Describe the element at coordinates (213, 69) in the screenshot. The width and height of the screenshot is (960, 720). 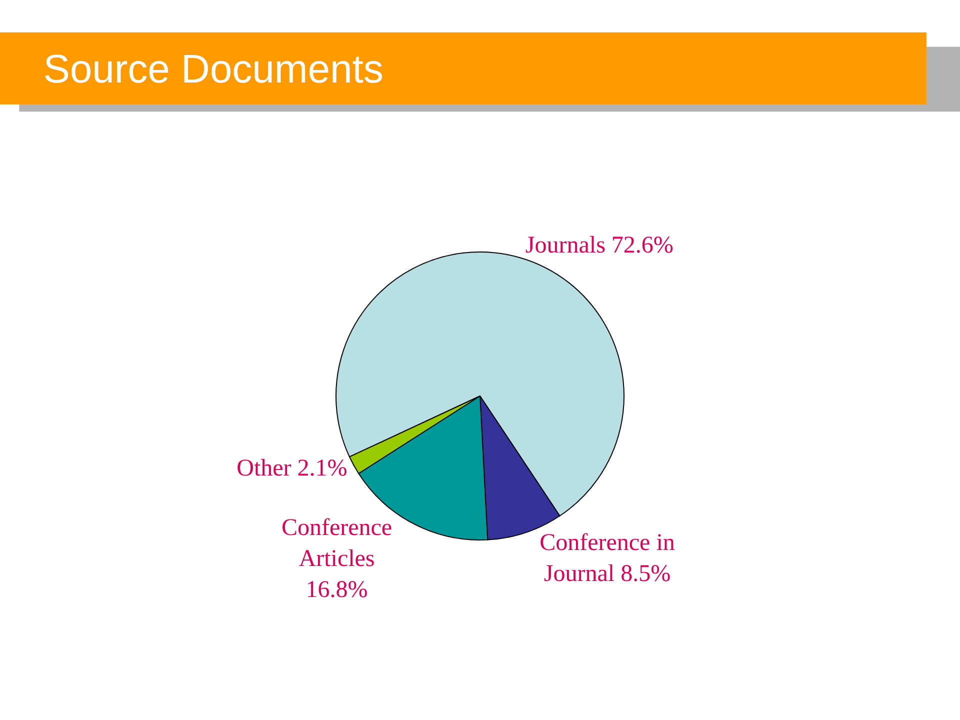
I see `chart-title: Source Documents` at that location.